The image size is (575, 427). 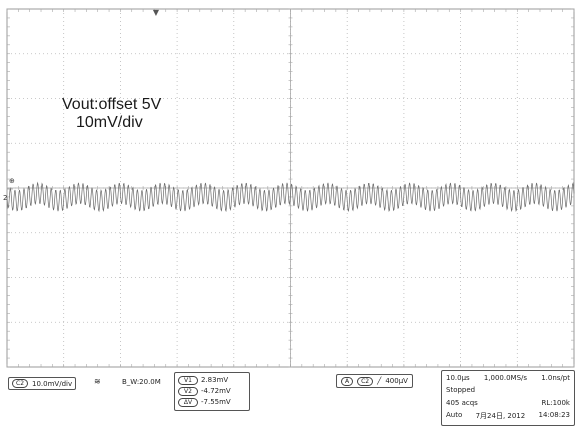 I want to click on annotation-scale: 10mV/div, so click(x=109, y=122).